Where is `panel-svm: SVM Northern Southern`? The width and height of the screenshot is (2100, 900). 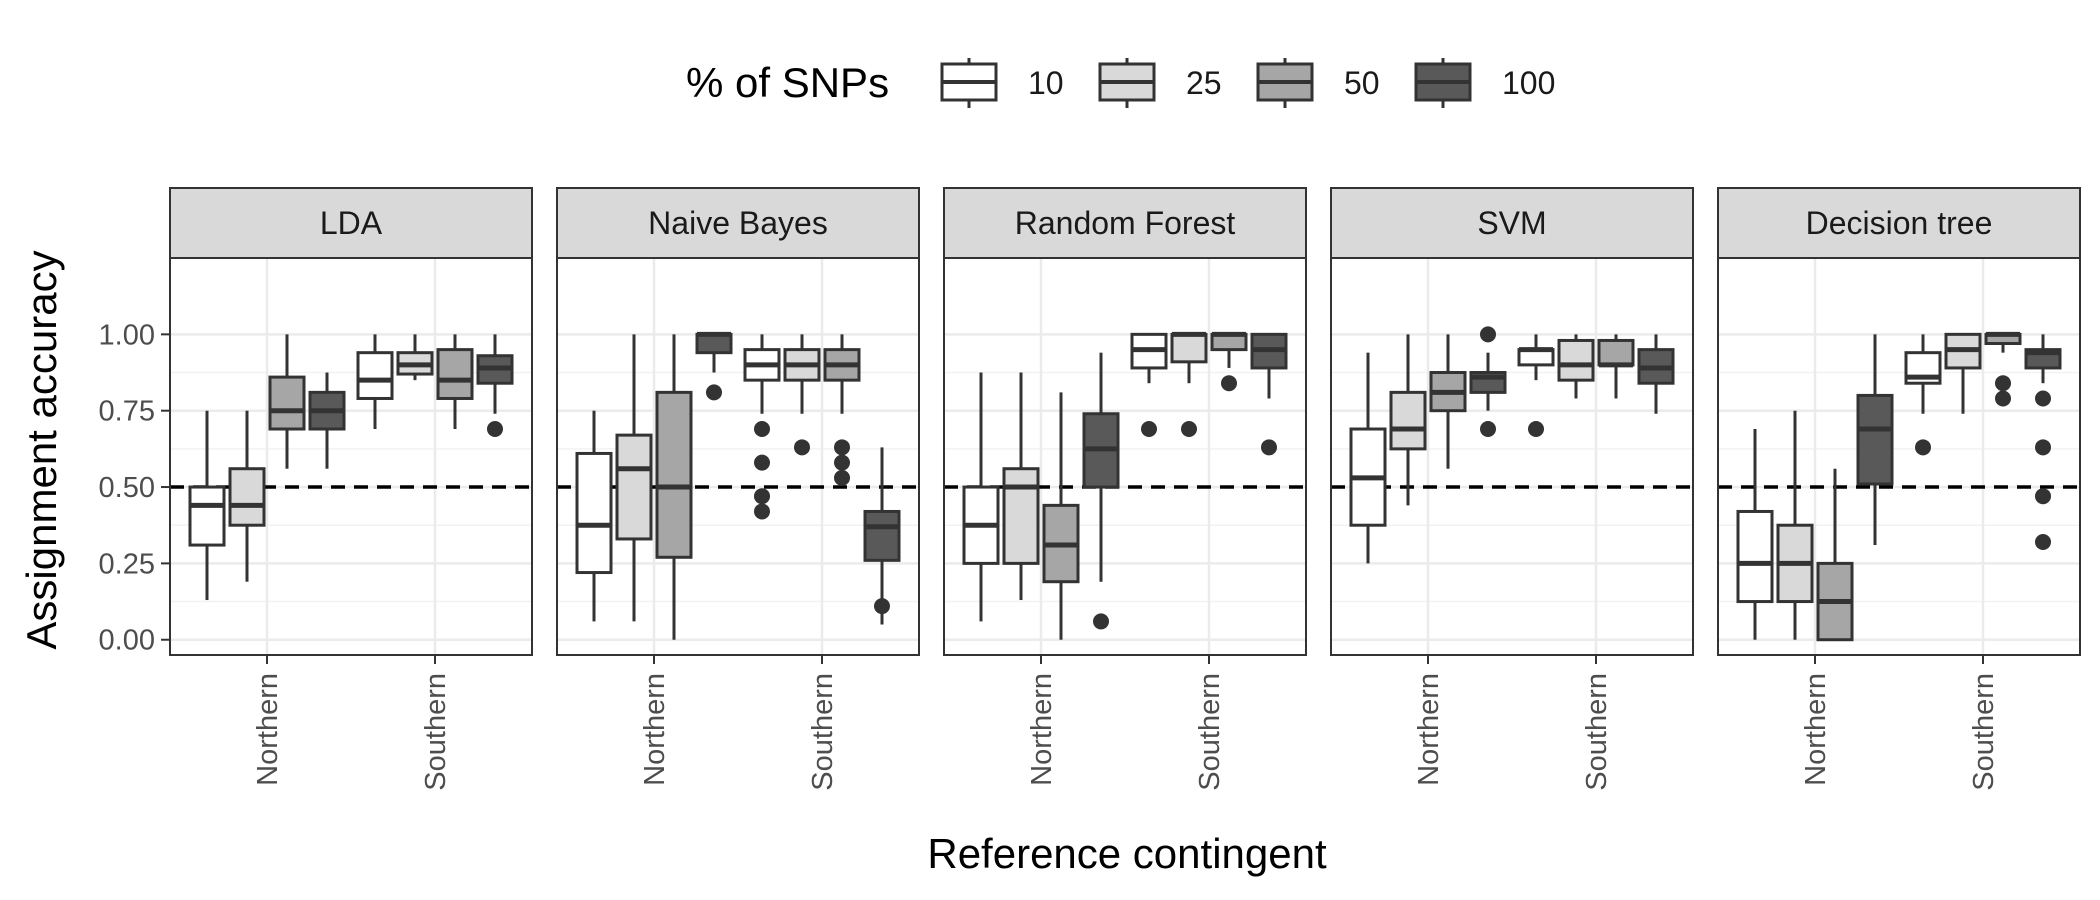
panel-svm: SVM Northern Southern is located at coordinates (1512, 489).